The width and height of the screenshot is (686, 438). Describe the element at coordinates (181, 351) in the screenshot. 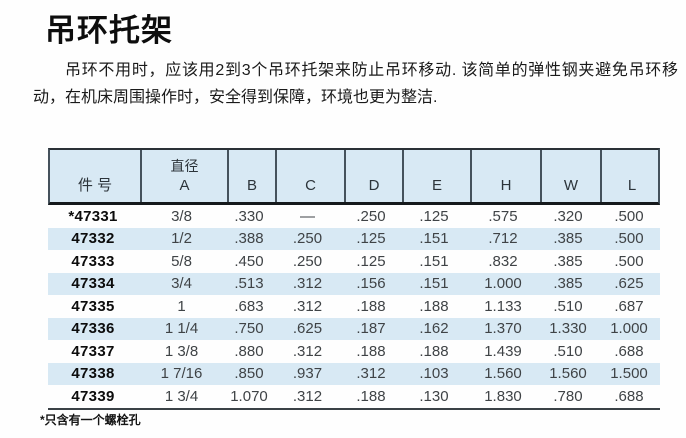

I see `value-cell-a: 1 3/8` at that location.